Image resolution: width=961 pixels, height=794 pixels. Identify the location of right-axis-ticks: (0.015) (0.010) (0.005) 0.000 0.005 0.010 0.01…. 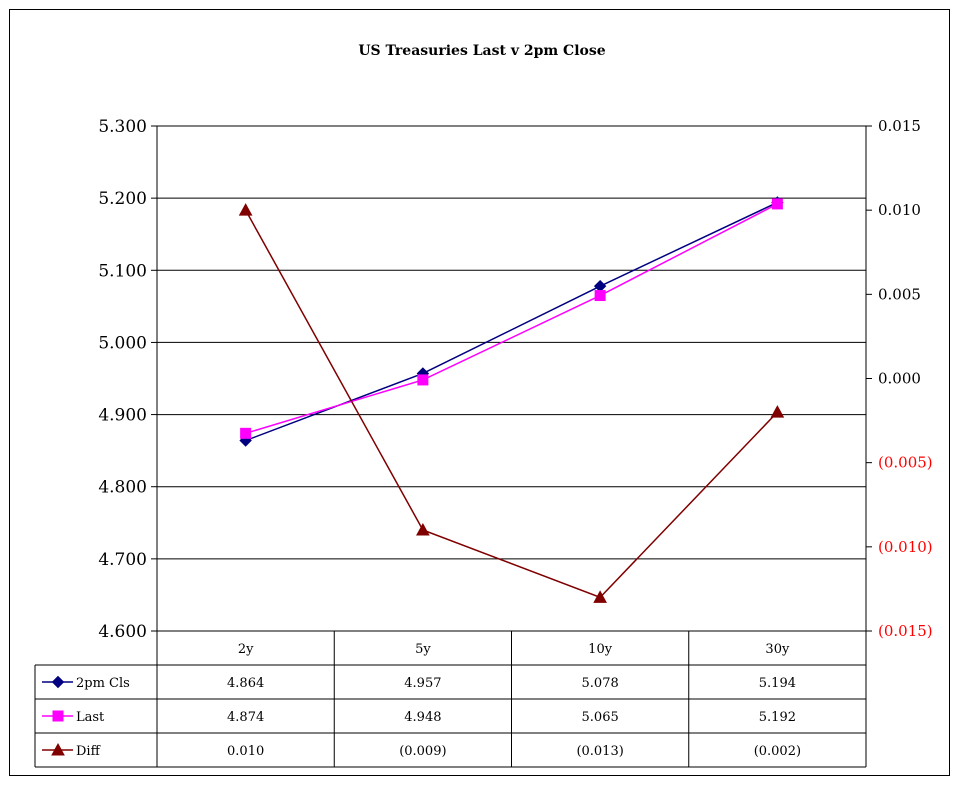
(905, 378).